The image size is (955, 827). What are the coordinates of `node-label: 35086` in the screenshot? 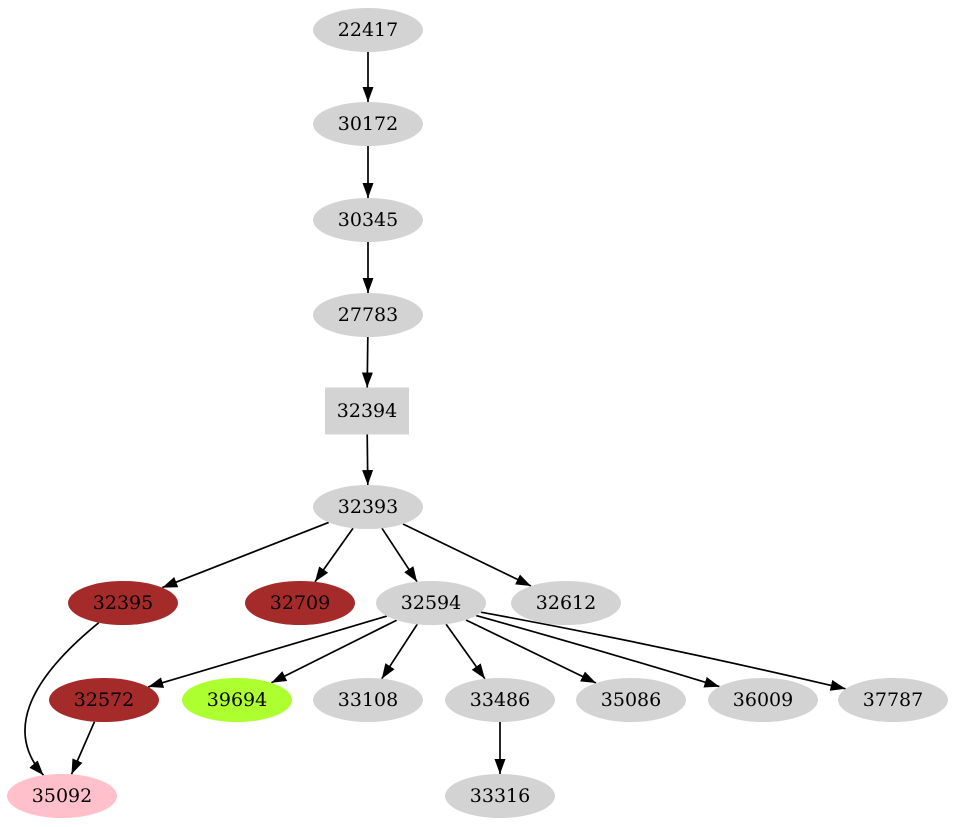 It's located at (631, 700).